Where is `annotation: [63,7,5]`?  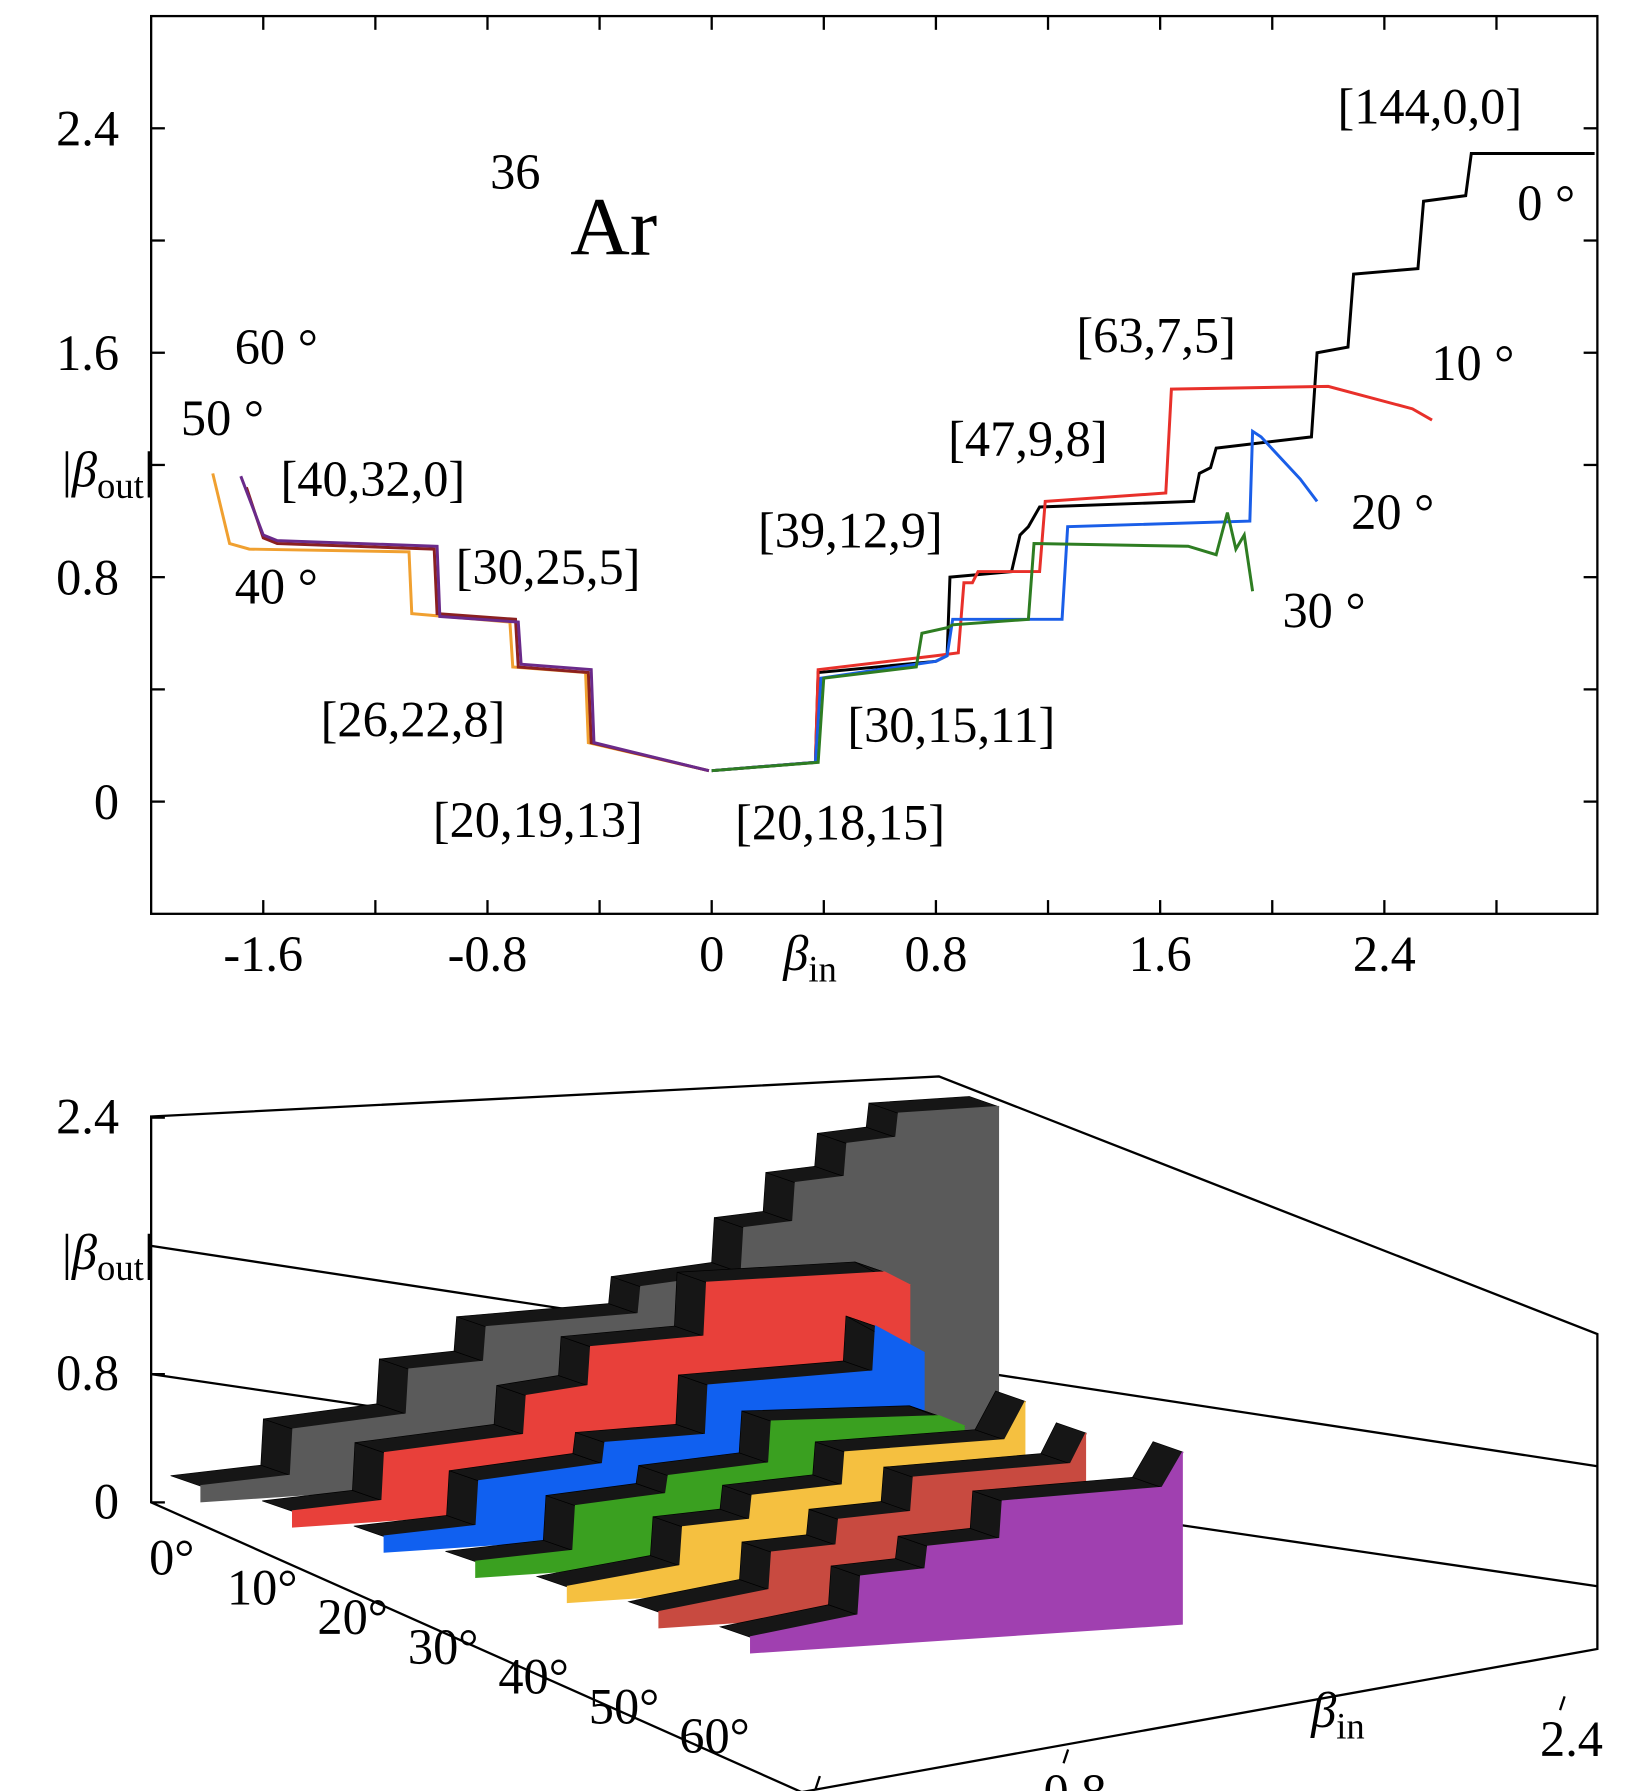 annotation: [63,7,5] is located at coordinates (1156, 336).